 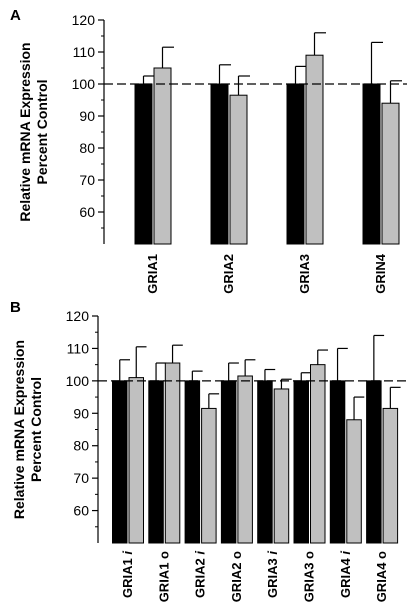 What do you see at coordinates (309, 576) in the screenshot?
I see `x-tick-label: GRIA3 o` at bounding box center [309, 576].